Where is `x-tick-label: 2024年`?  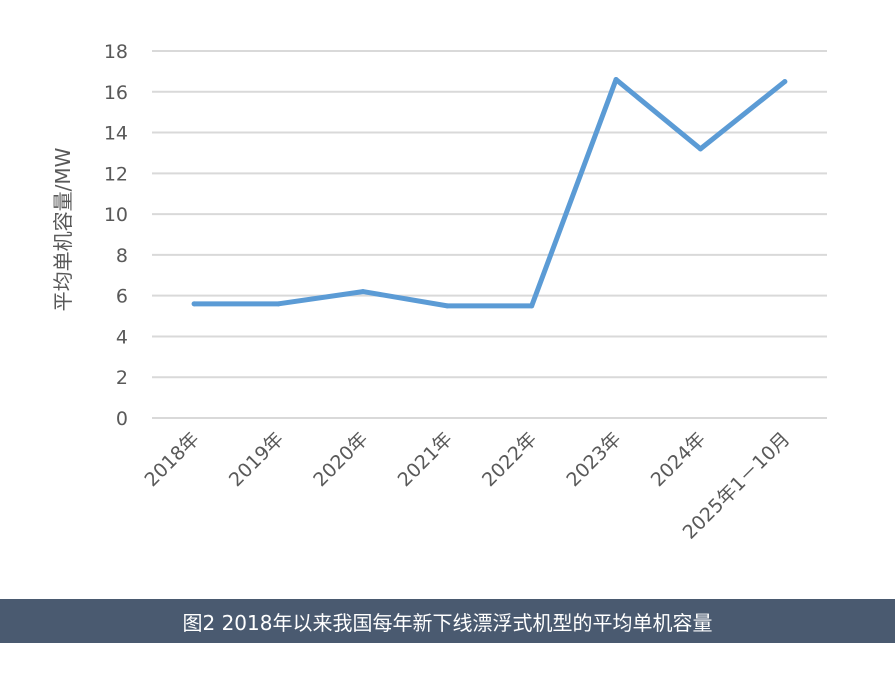
x-tick-label: 2024年 is located at coordinates (678, 459).